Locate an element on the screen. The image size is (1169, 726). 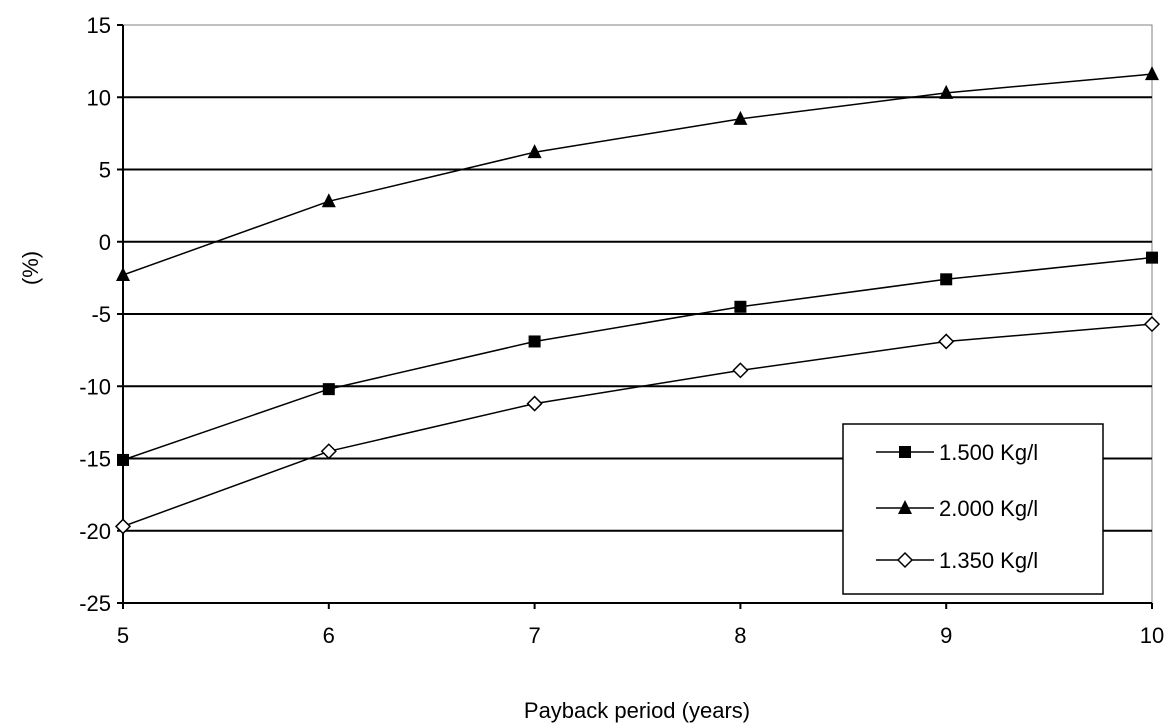
legend-entry-3: 1.350 Kg/l is located at coordinates (957, 560).